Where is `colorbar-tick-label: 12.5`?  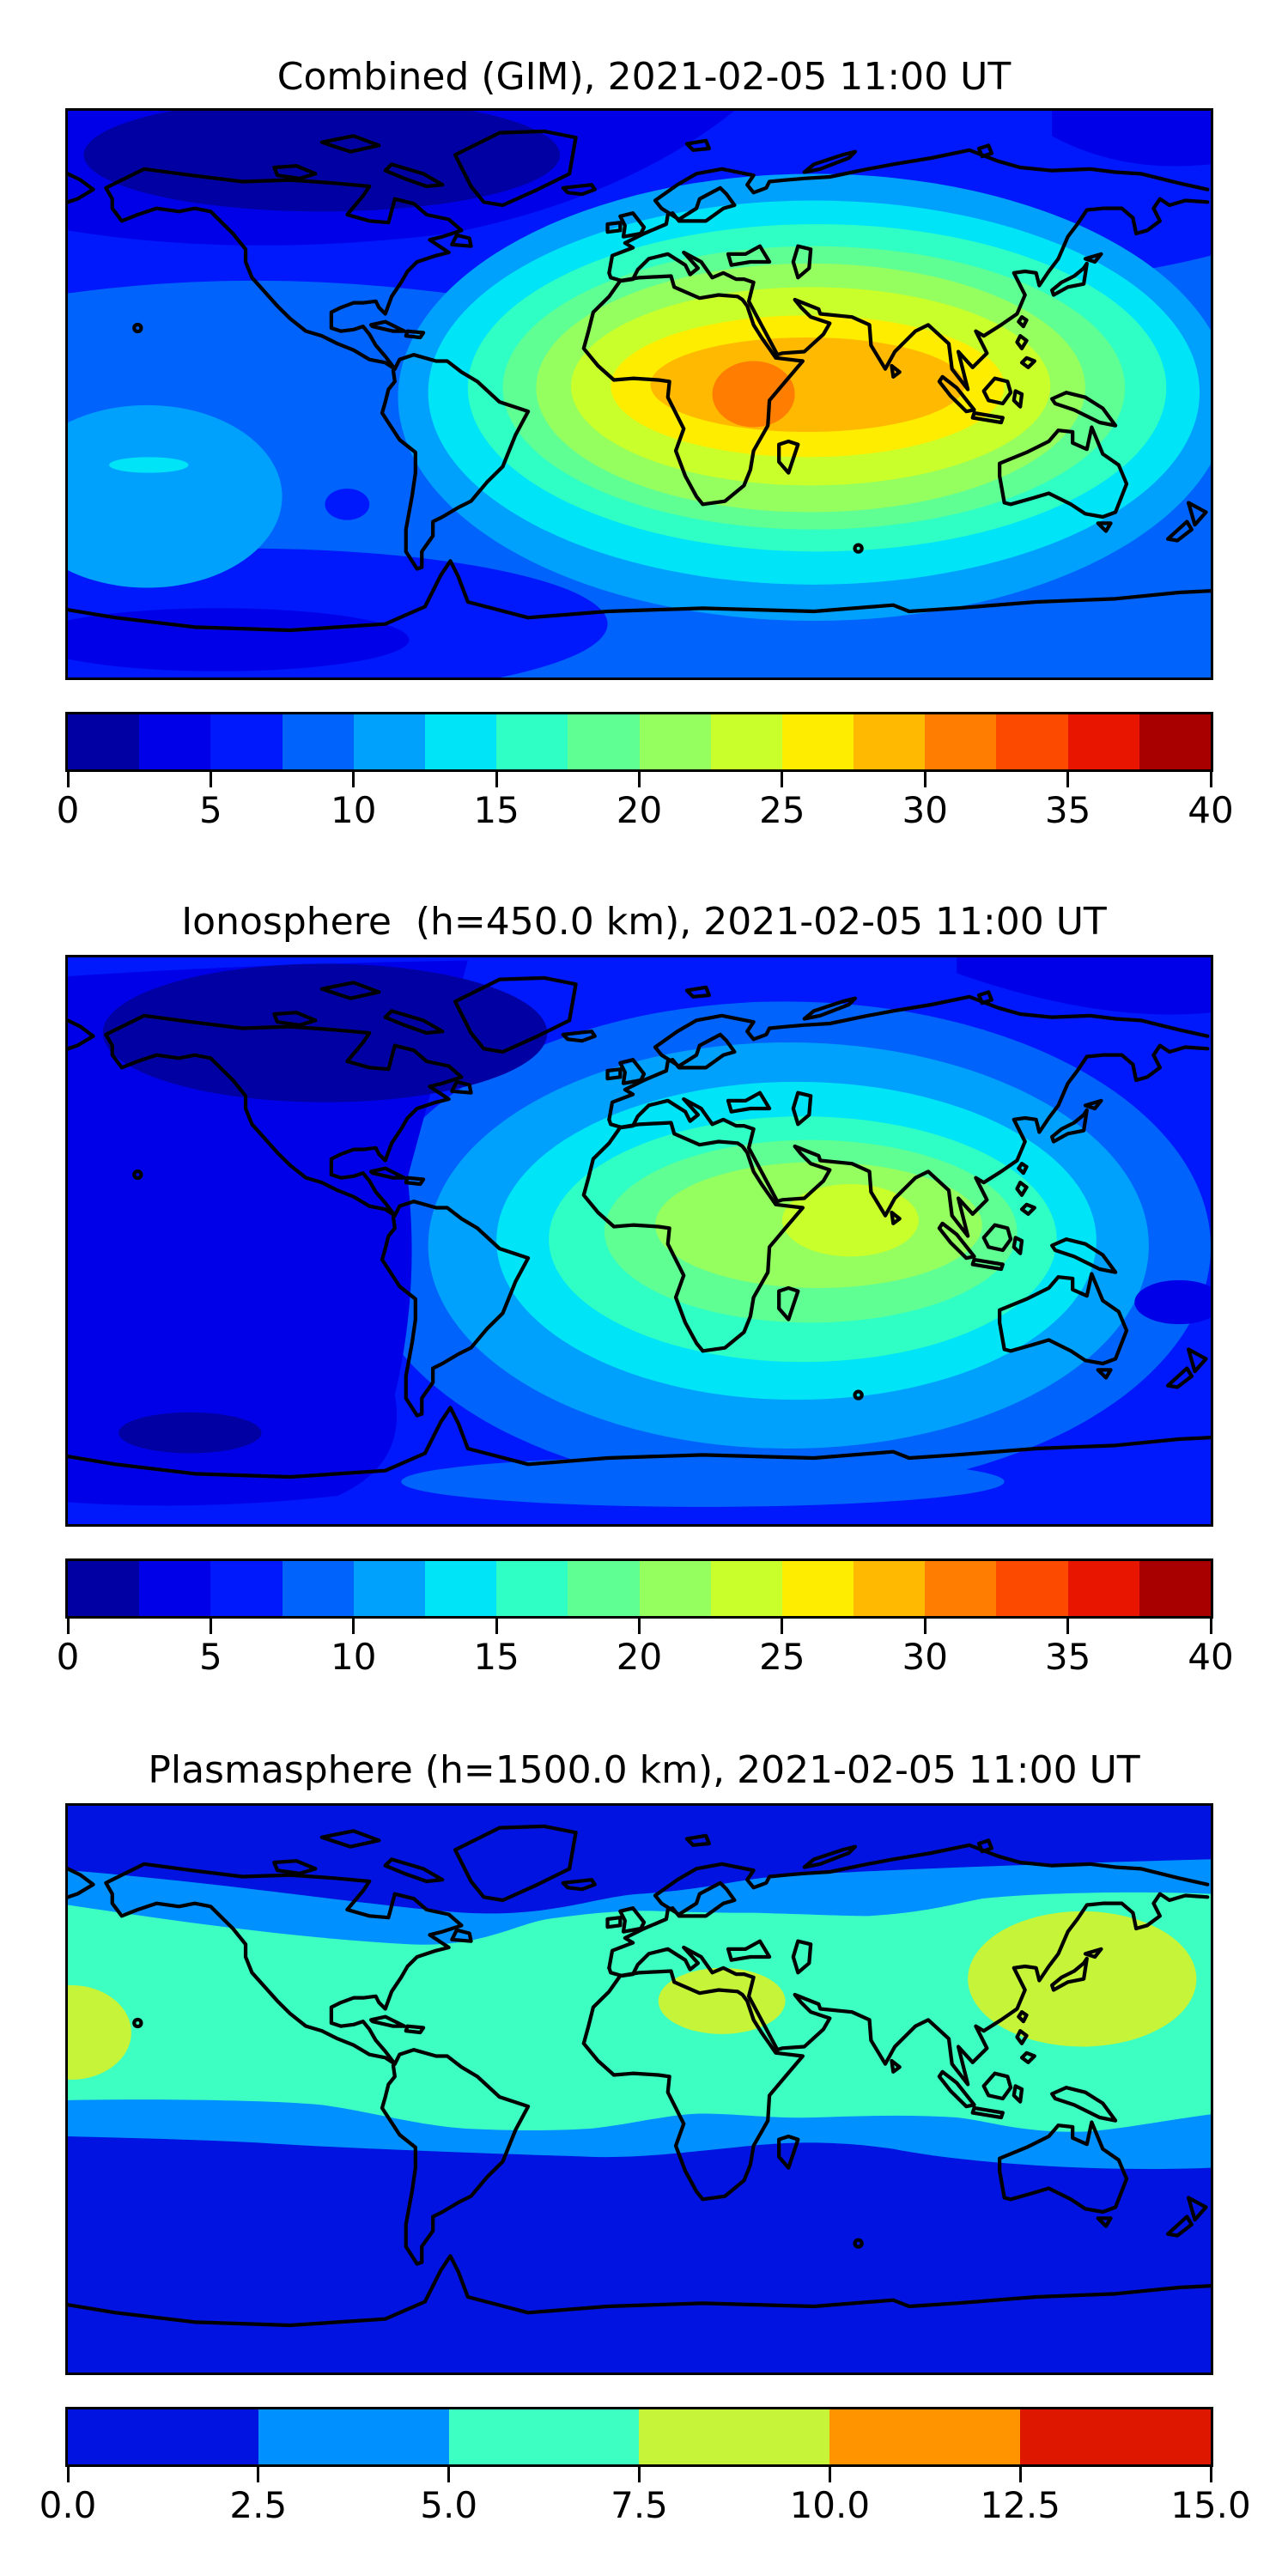
colorbar-tick-label: 12.5 is located at coordinates (1020, 2505).